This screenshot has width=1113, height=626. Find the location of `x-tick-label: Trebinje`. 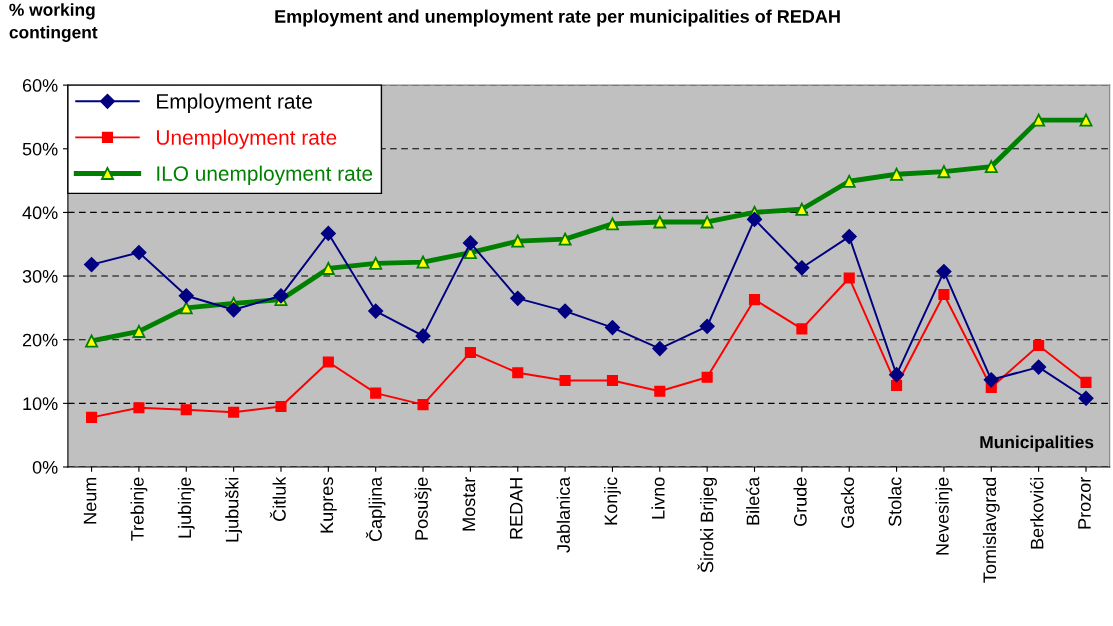

x-tick-label: Trebinje is located at coordinates (139, 509).